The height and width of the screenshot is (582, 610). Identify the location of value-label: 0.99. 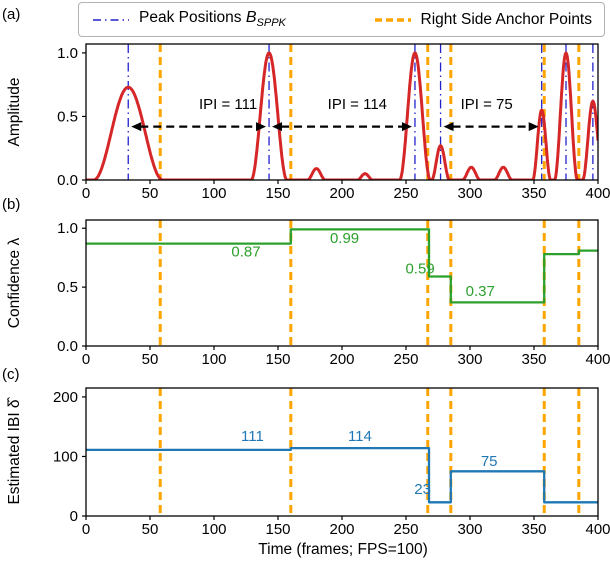
(344, 238).